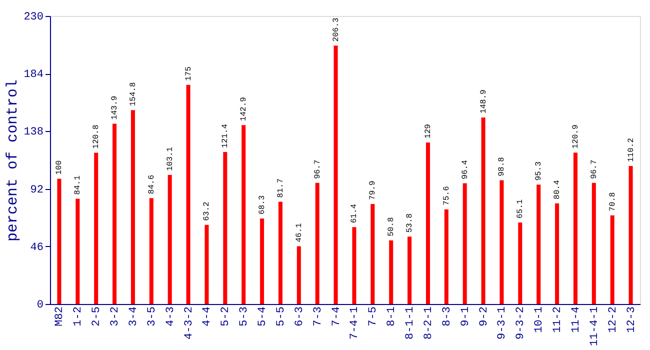 The width and height of the screenshot is (650, 350). What do you see at coordinates (594, 169) in the screenshot?
I see `data-label: 96.7` at bounding box center [594, 169].